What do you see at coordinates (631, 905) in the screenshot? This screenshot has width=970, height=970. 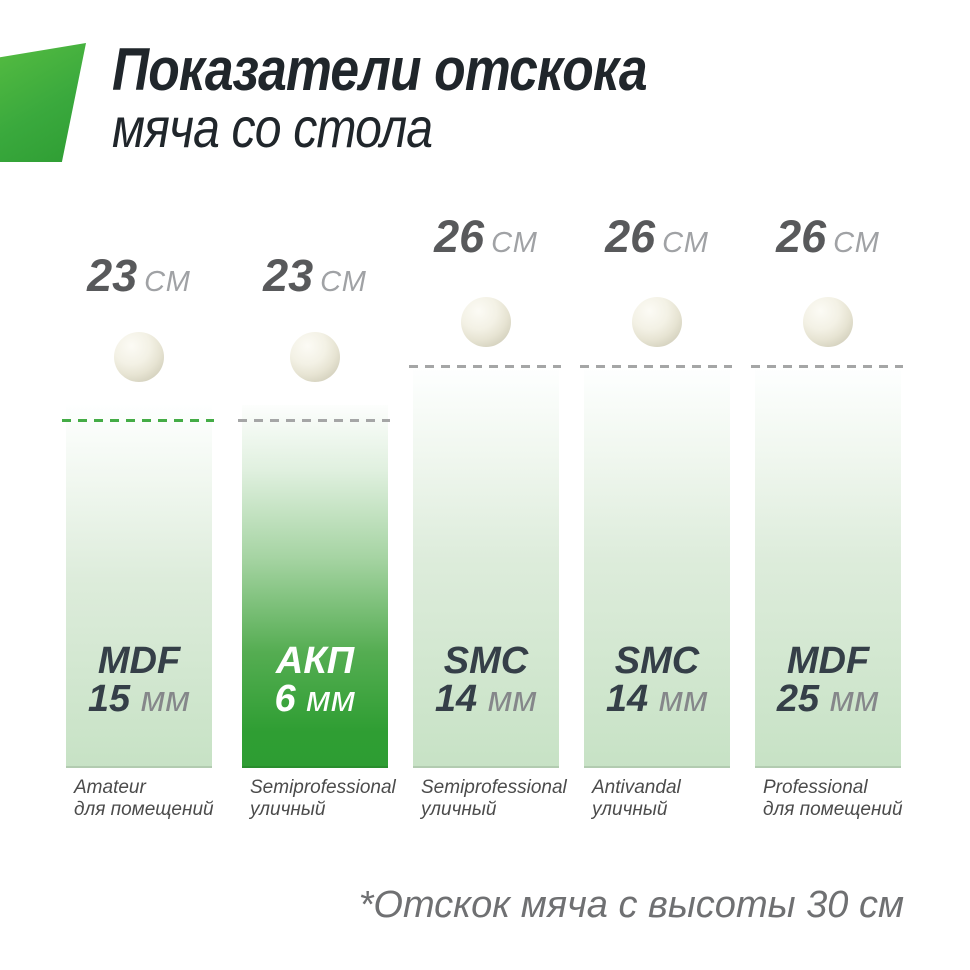 I see `footnote: *Отскок мяча с высоты 30 см` at bounding box center [631, 905].